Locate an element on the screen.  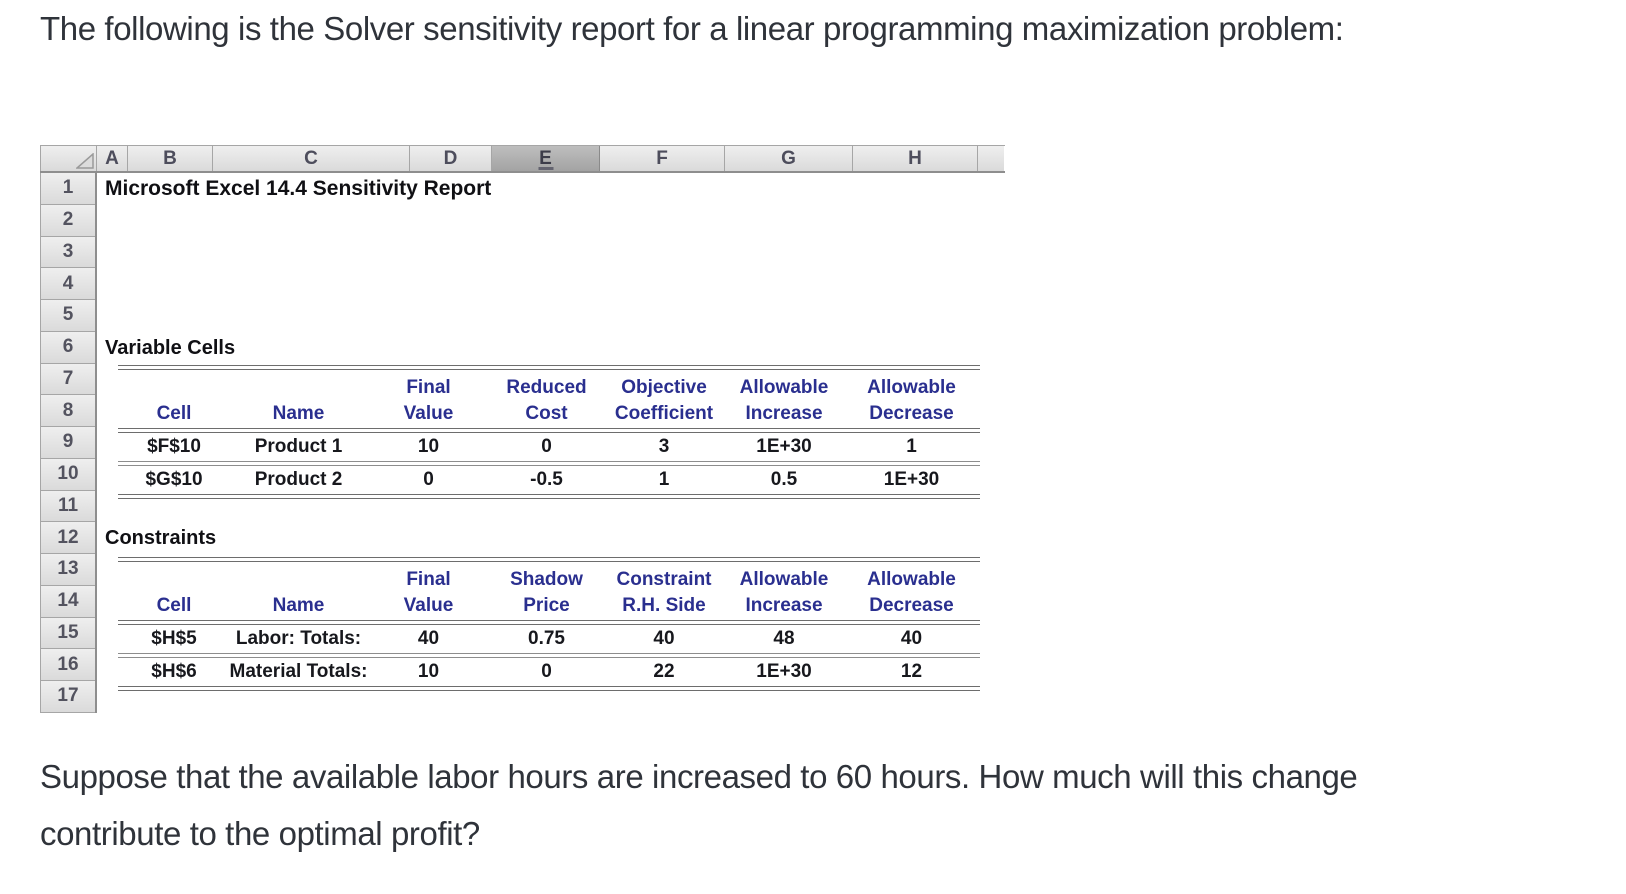
final-value: 40 is located at coordinates (428, 638).